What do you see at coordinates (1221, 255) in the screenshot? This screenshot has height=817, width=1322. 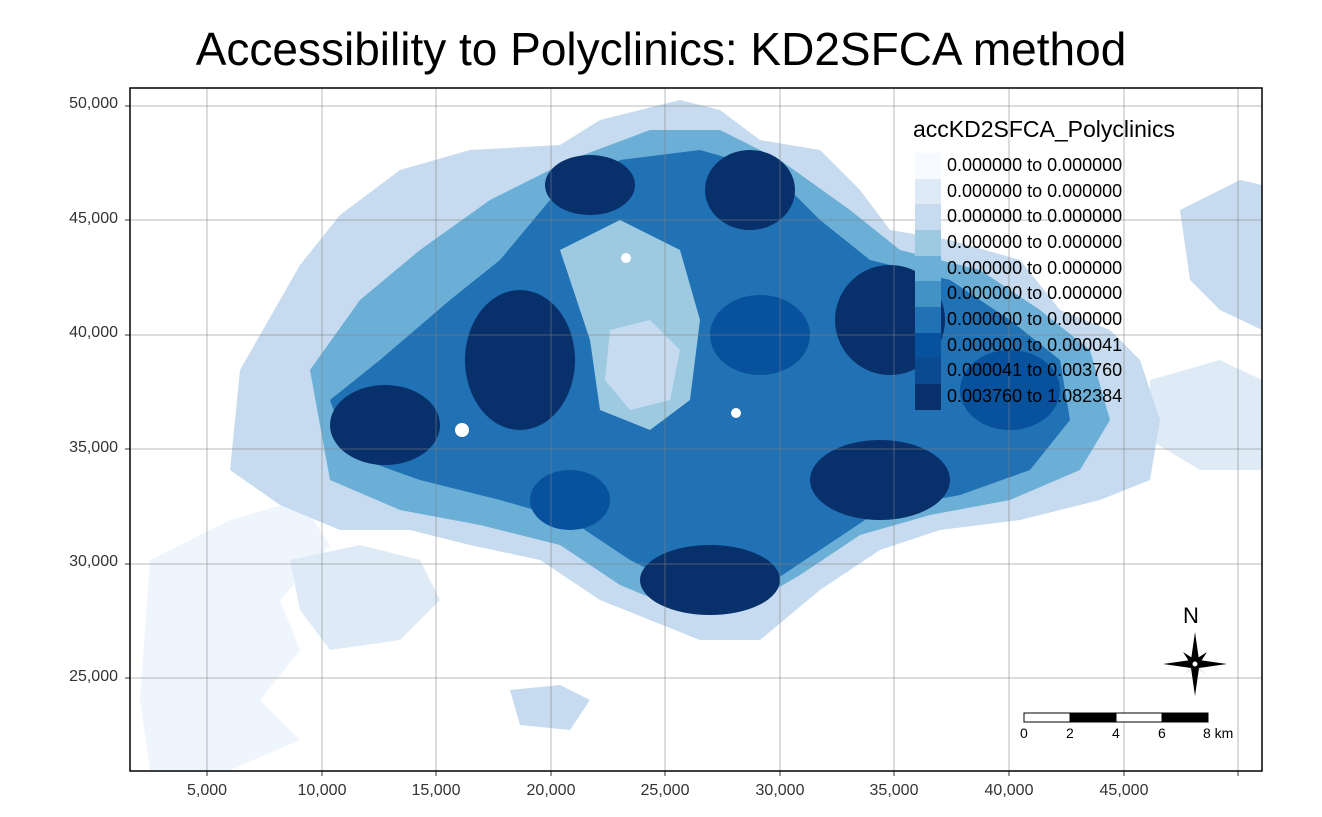 I see `east-island` at bounding box center [1221, 255].